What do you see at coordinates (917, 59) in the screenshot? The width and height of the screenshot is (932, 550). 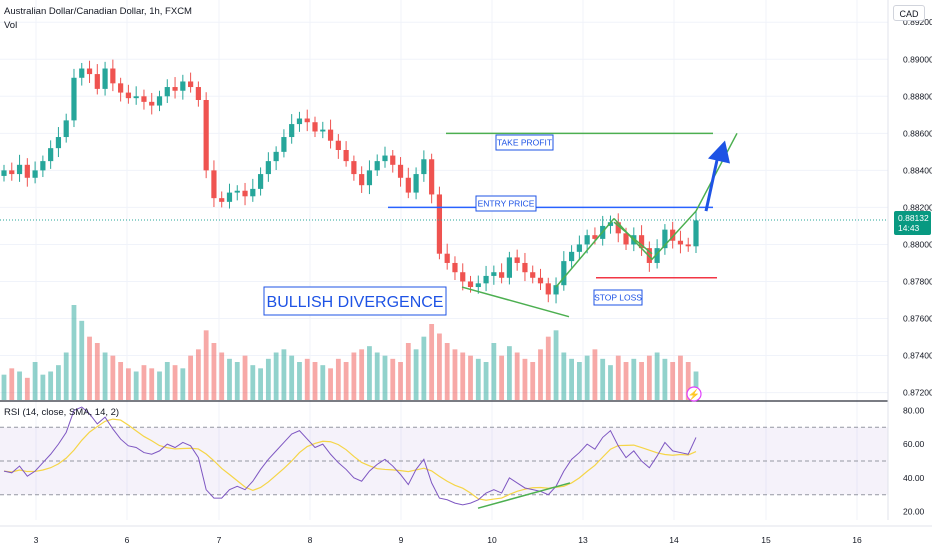 I see `price-tick-label: 0.89000` at bounding box center [917, 59].